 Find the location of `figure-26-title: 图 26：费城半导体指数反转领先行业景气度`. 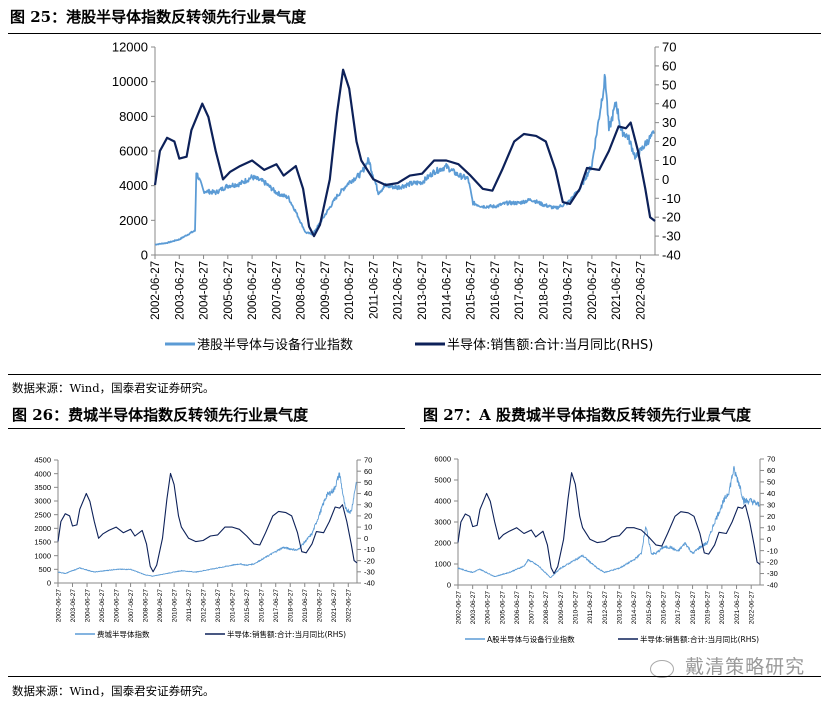

figure-26-title: 图 26：费城半导体指数反转领先行业景气度 is located at coordinates (160, 415).